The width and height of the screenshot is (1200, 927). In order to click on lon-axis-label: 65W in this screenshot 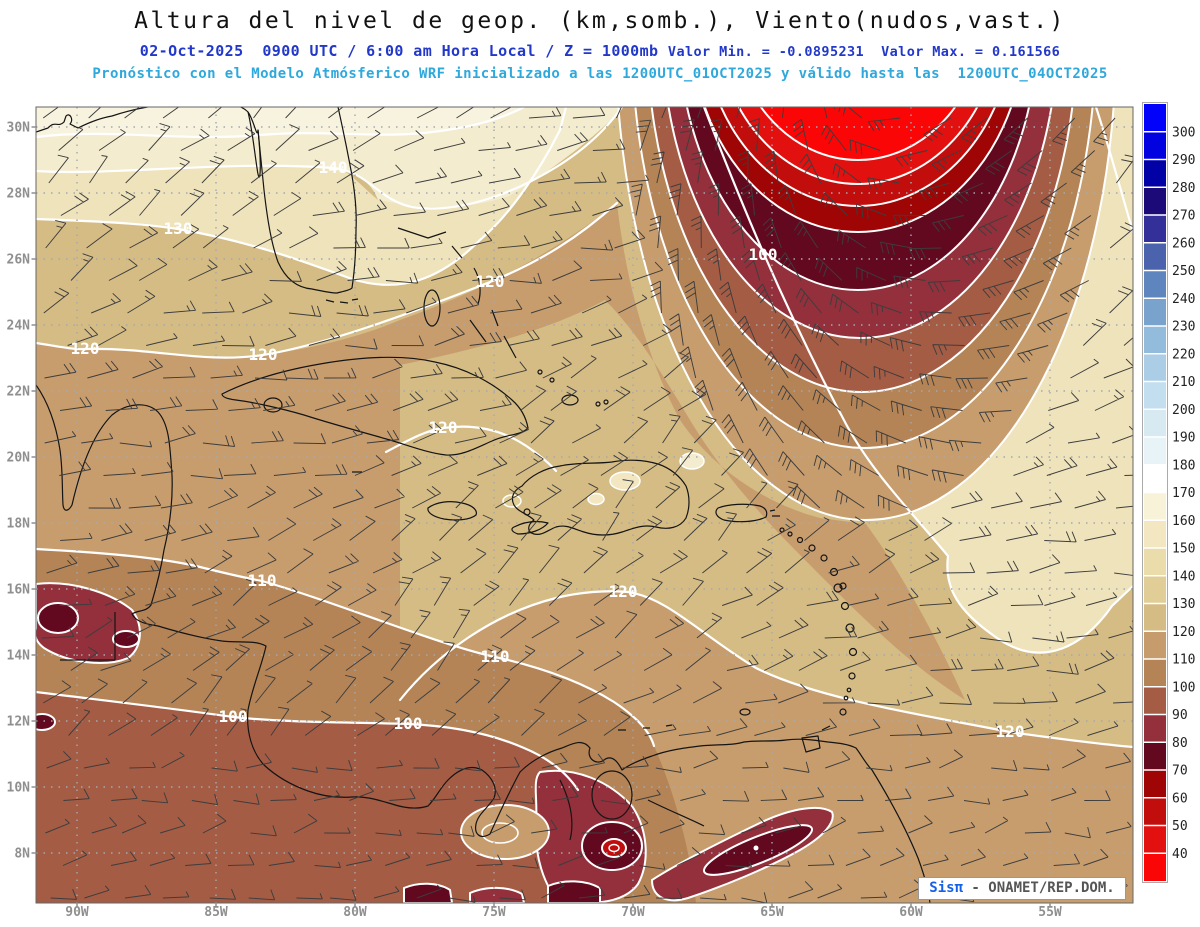, I will do `click(772, 912)`.